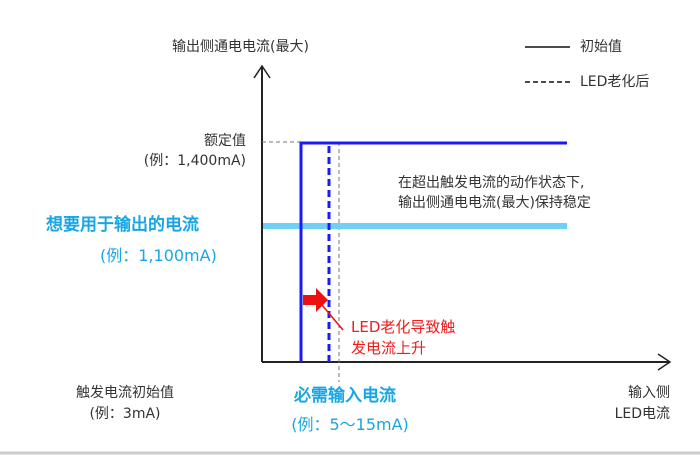 The height and width of the screenshot is (455, 700). What do you see at coordinates (601, 47) in the screenshot?
I see `legend-initial-label: 初始值` at bounding box center [601, 47].